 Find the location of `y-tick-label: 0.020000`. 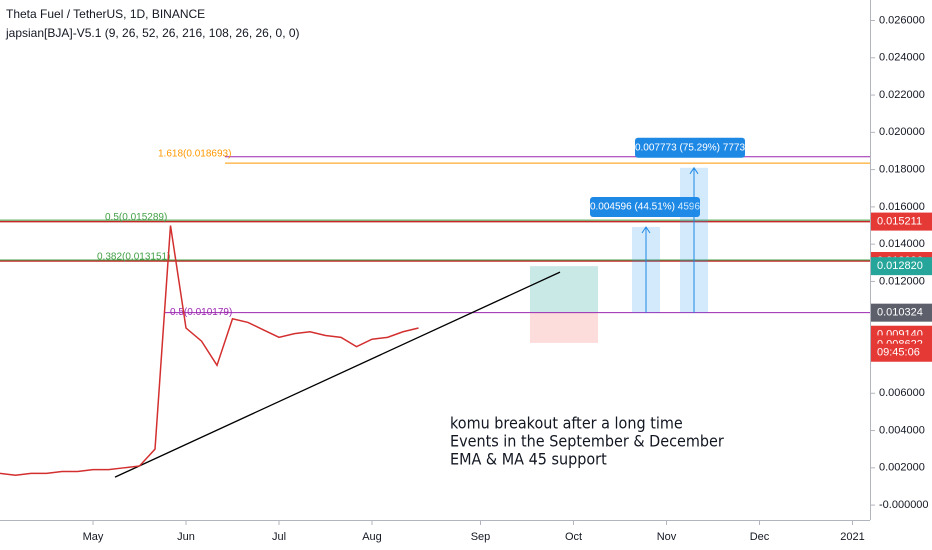

y-tick-label: 0.020000 is located at coordinates (902, 132).